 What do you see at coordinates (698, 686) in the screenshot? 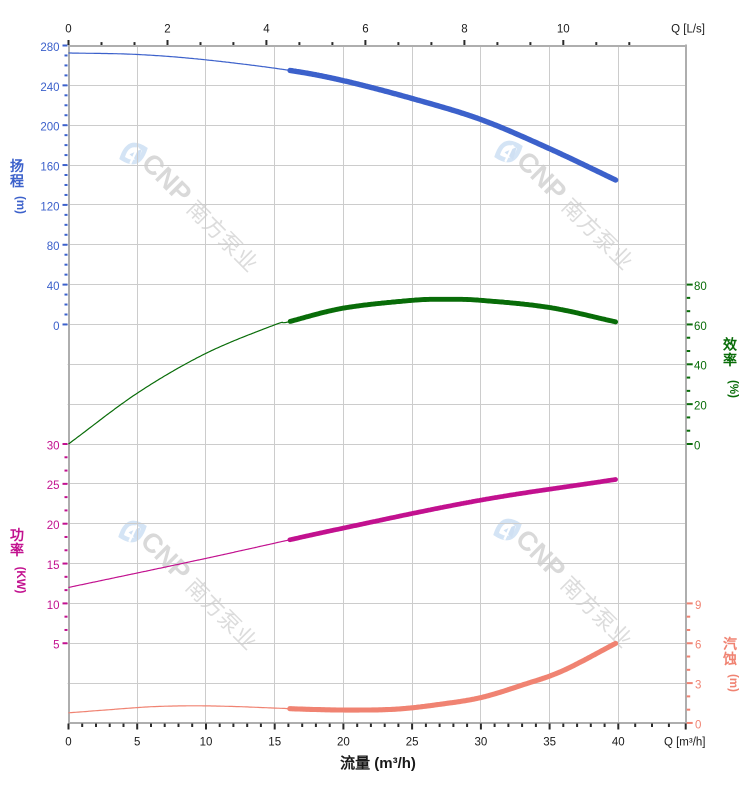
I see `svg-text: 3` at bounding box center [698, 686].